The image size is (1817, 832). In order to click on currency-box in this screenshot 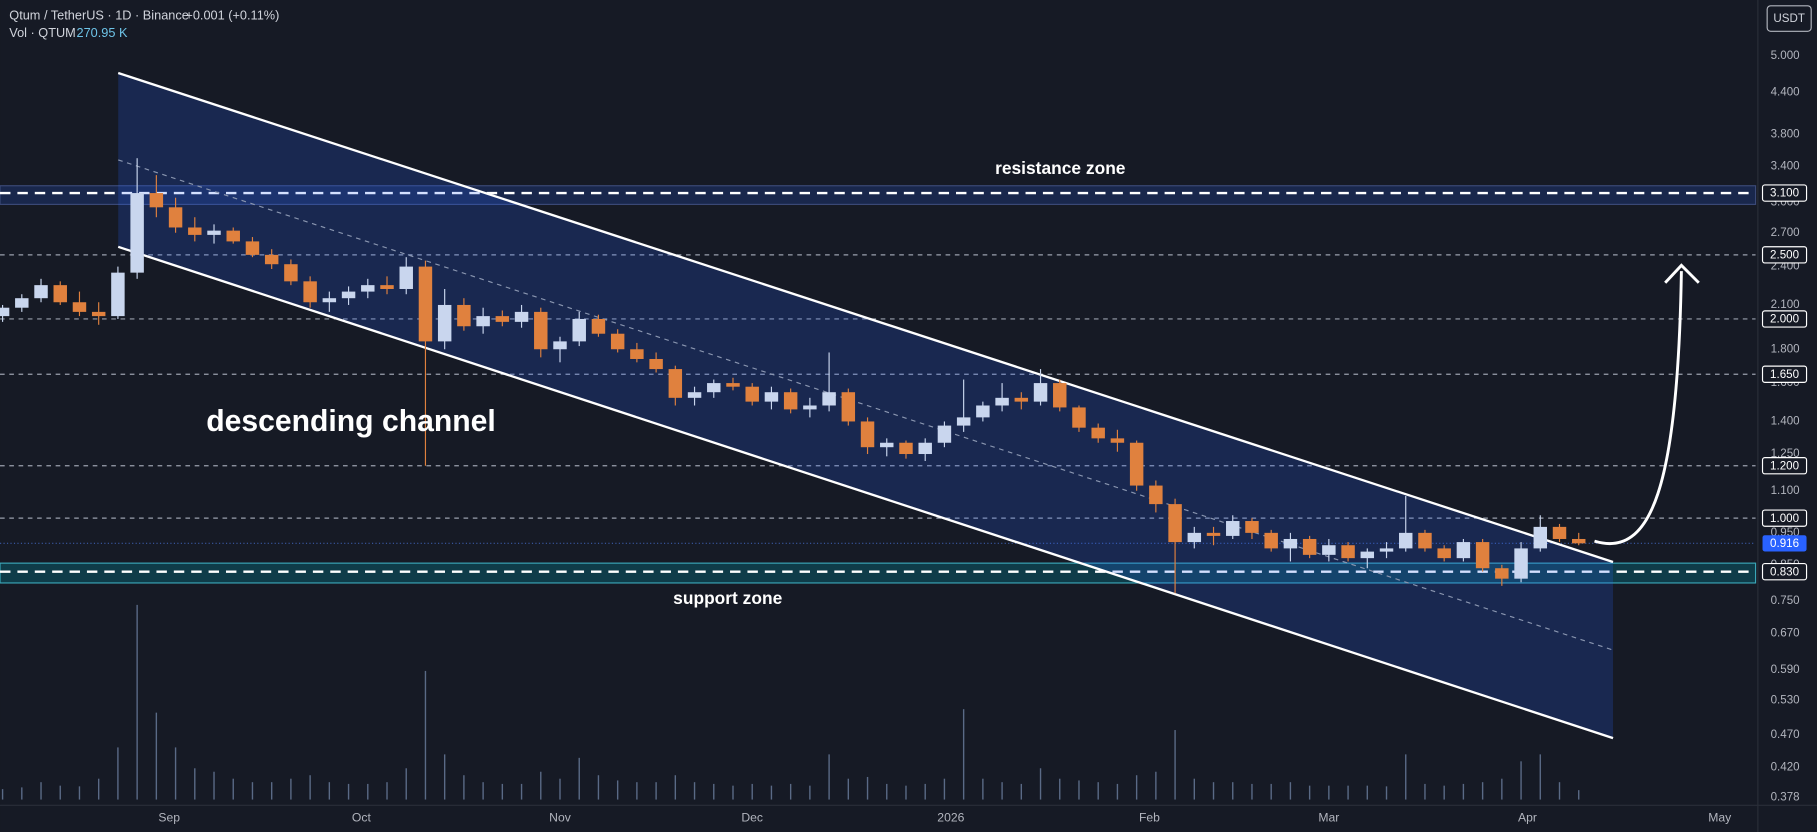, I will do `click(1789, 18)`.